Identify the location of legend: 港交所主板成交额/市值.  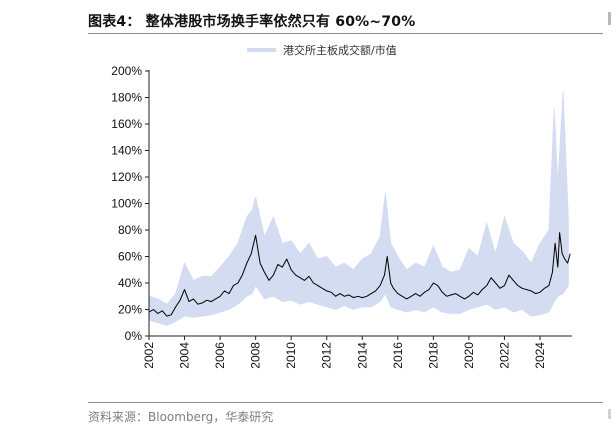
(322, 50).